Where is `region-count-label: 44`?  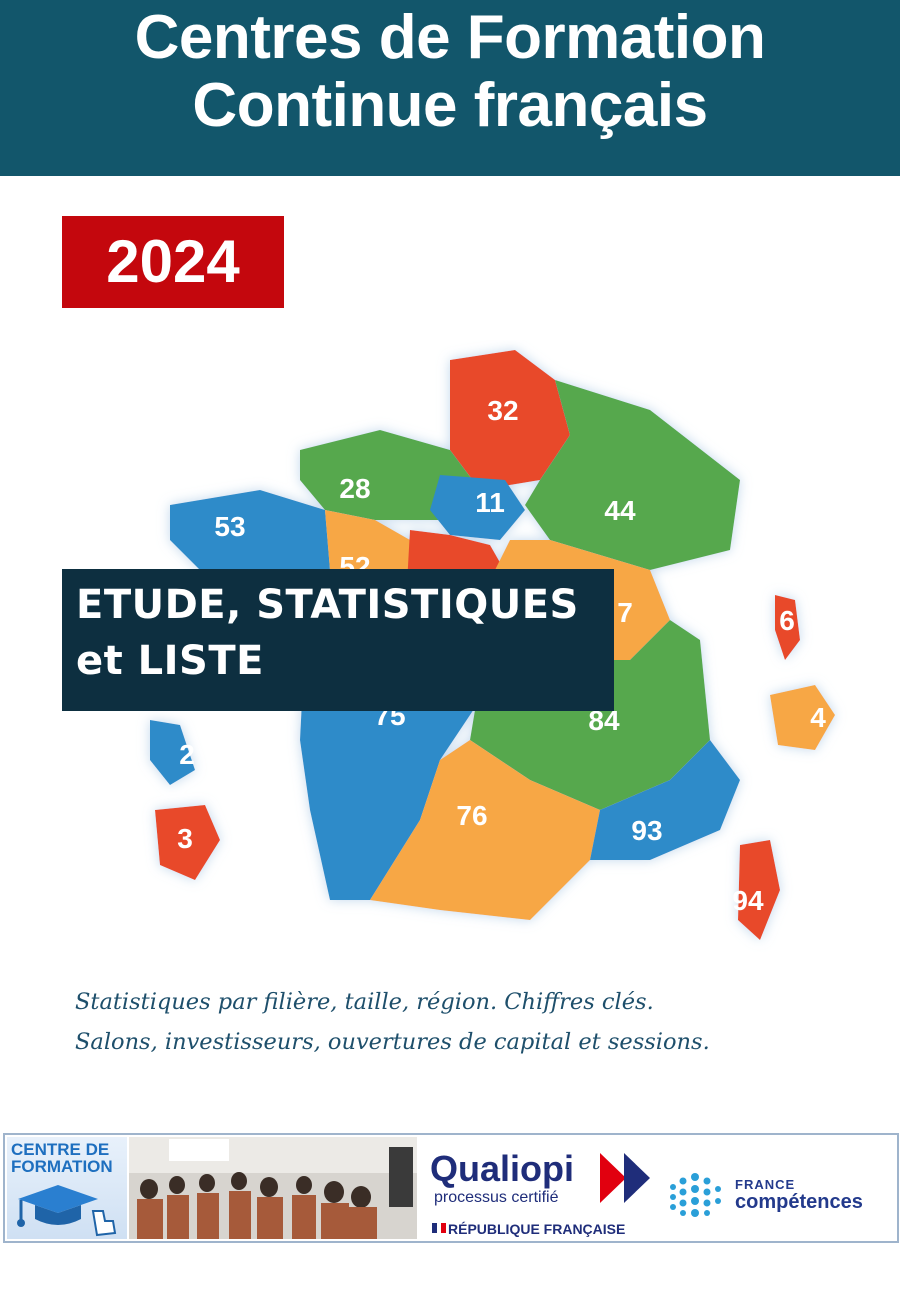
region-count-label: 44 is located at coordinates (620, 510).